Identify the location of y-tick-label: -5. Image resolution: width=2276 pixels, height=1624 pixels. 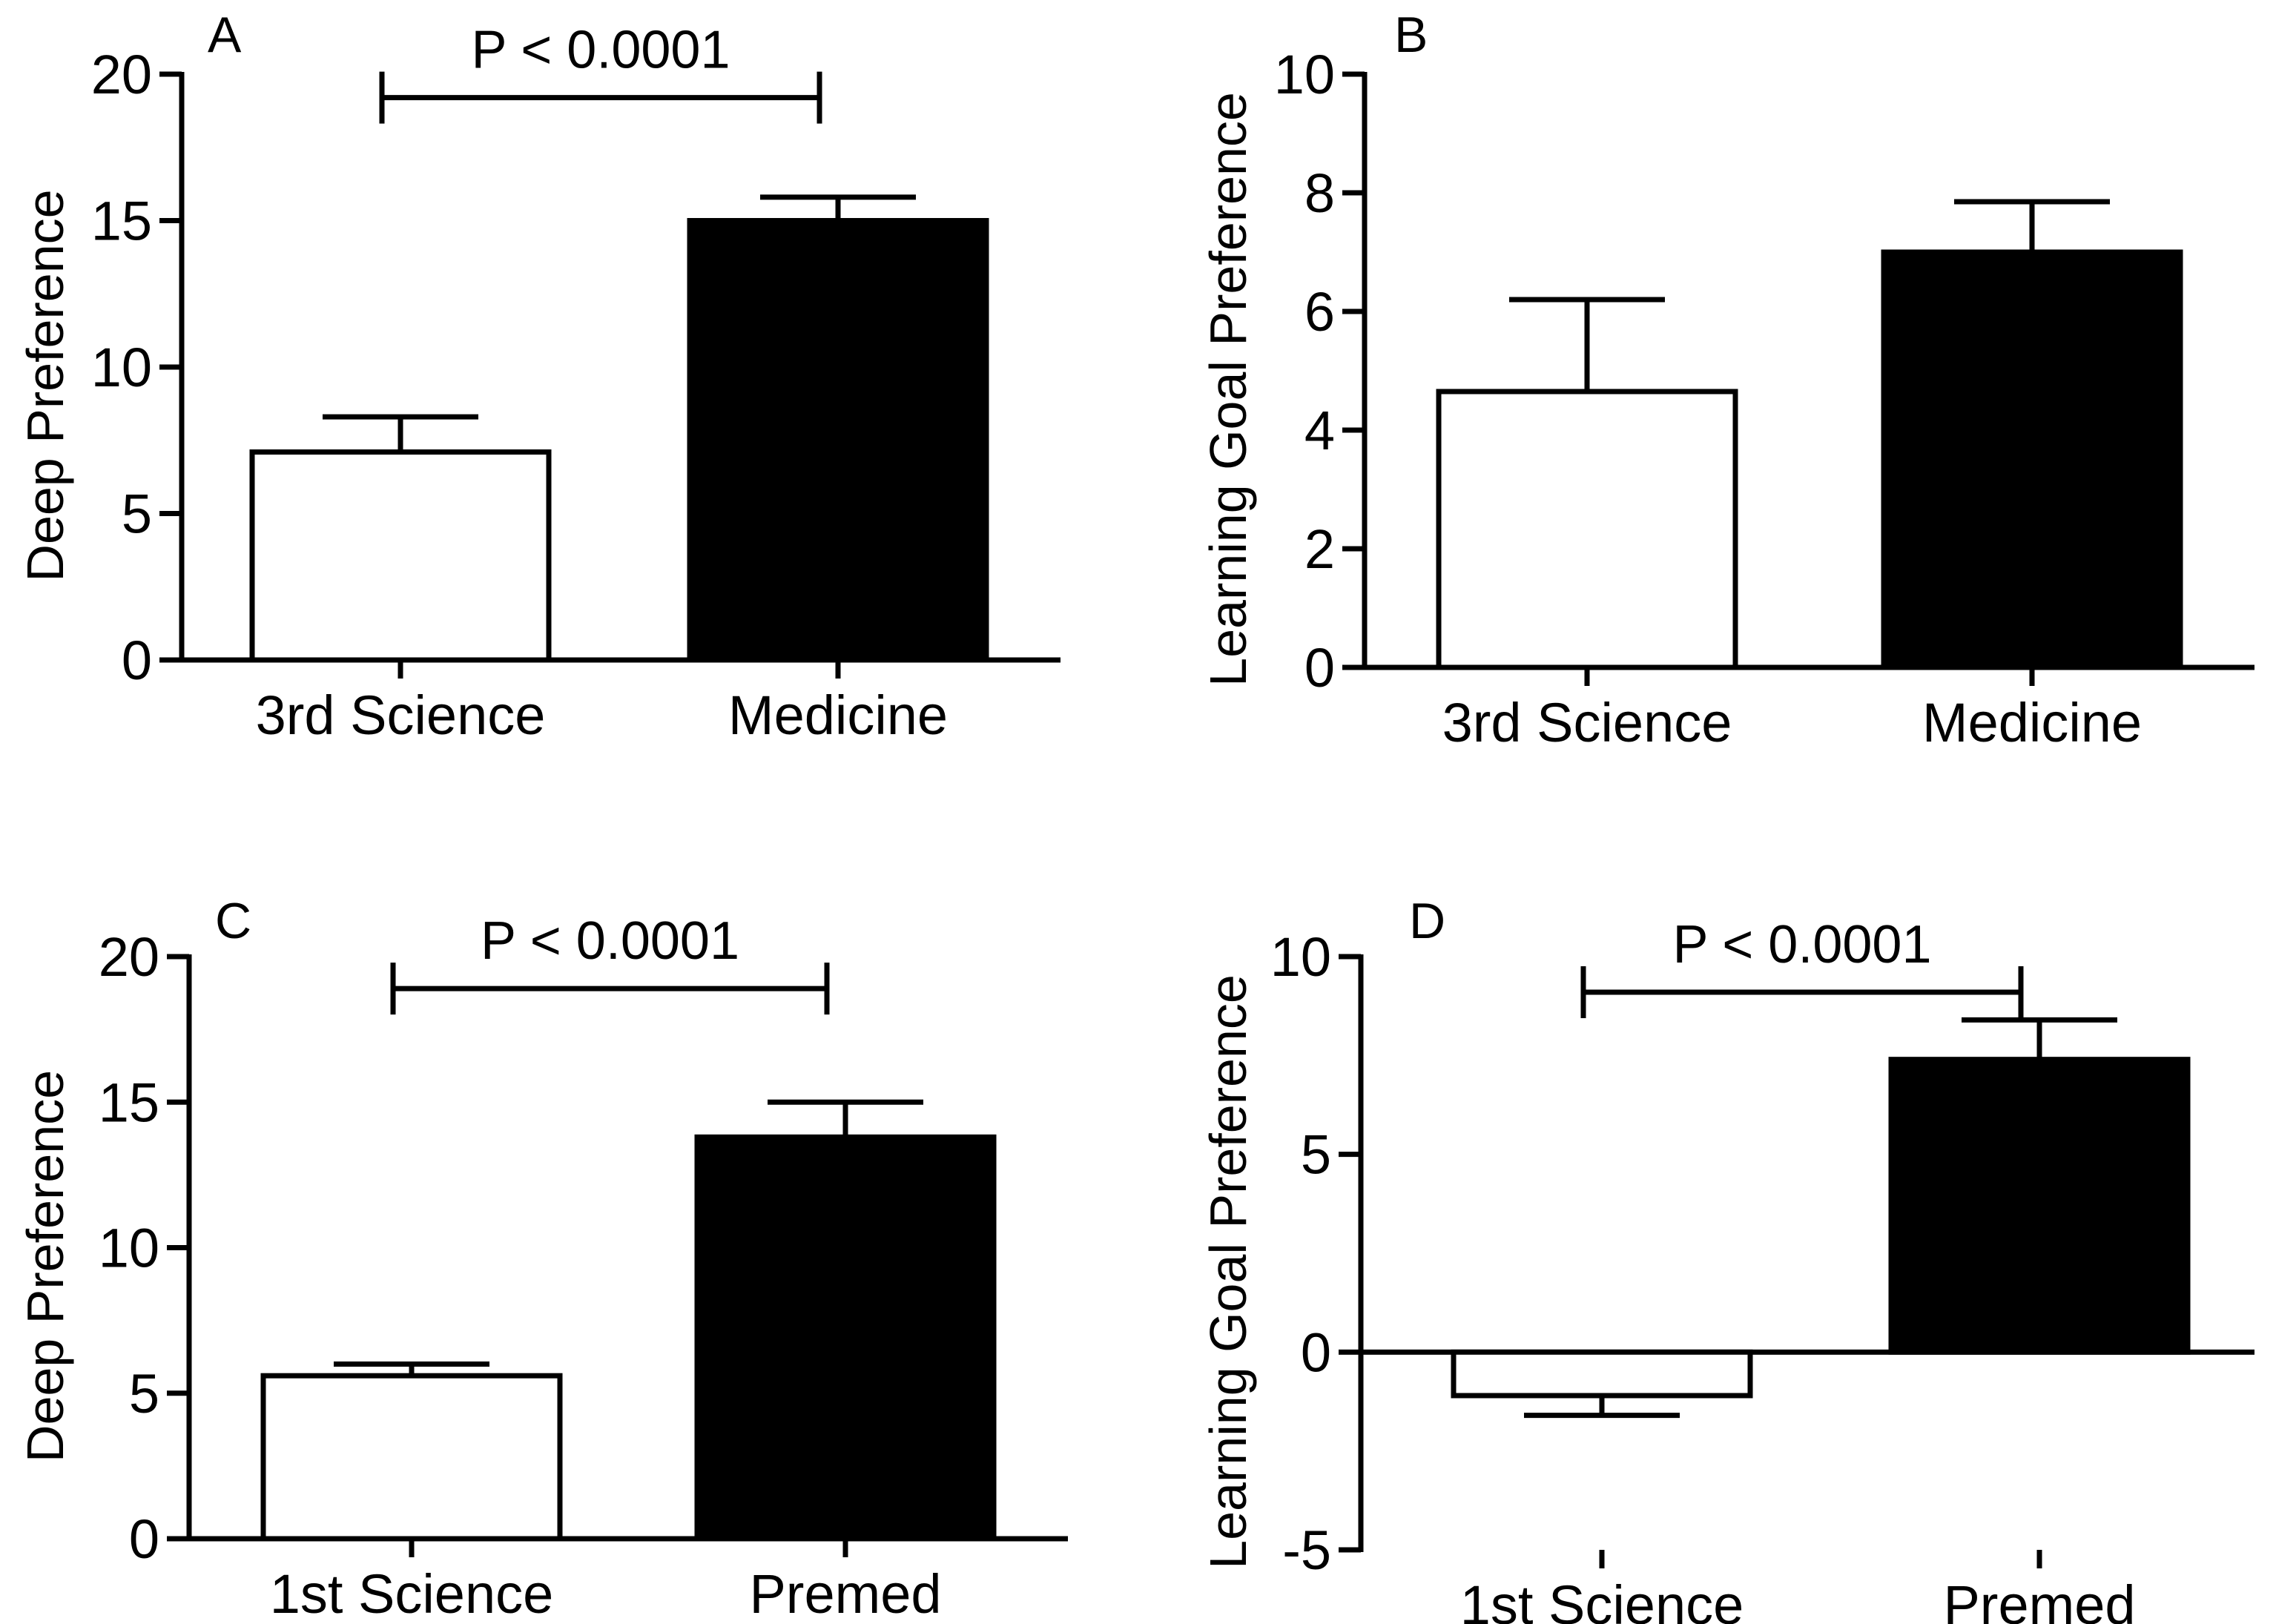
(1306, 1550).